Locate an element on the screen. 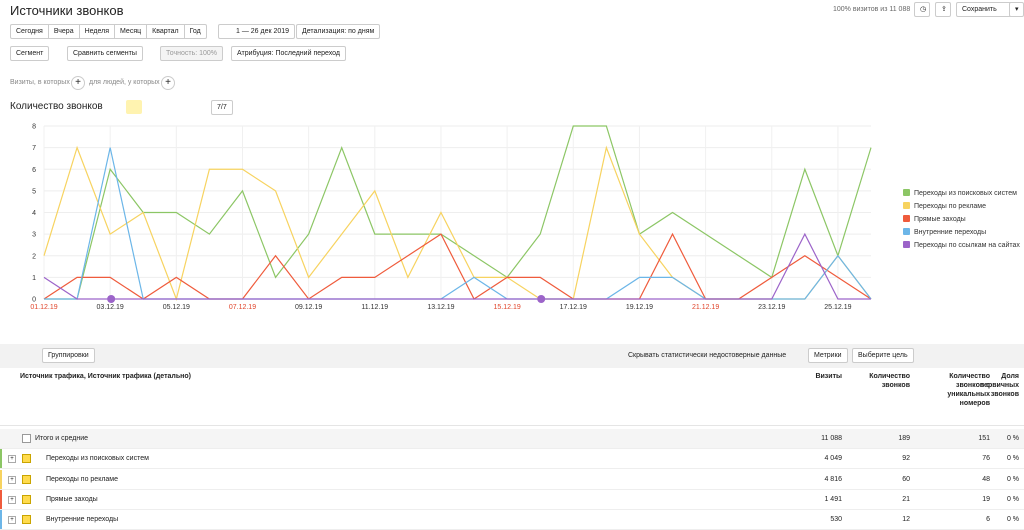 This screenshot has height=530, width=1024. x-tick-label: 17.12.19 is located at coordinates (573, 307).